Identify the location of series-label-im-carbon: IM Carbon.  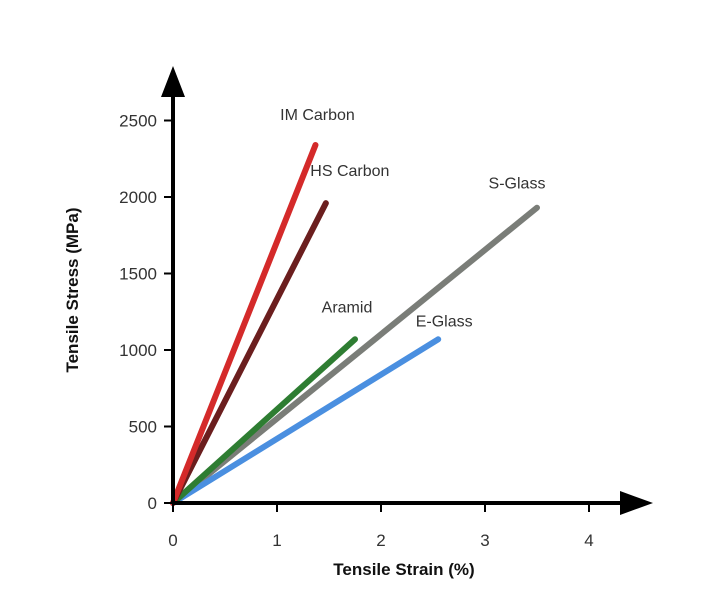
(317, 115).